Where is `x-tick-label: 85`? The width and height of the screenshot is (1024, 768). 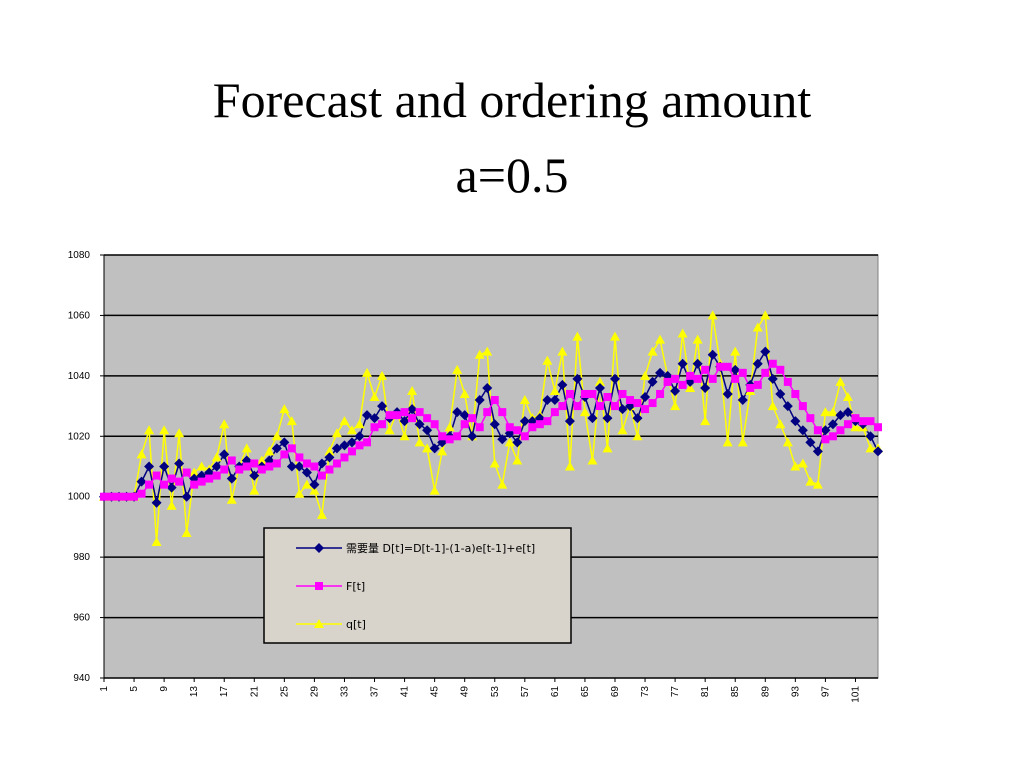
x-tick-label: 85 is located at coordinates (735, 692).